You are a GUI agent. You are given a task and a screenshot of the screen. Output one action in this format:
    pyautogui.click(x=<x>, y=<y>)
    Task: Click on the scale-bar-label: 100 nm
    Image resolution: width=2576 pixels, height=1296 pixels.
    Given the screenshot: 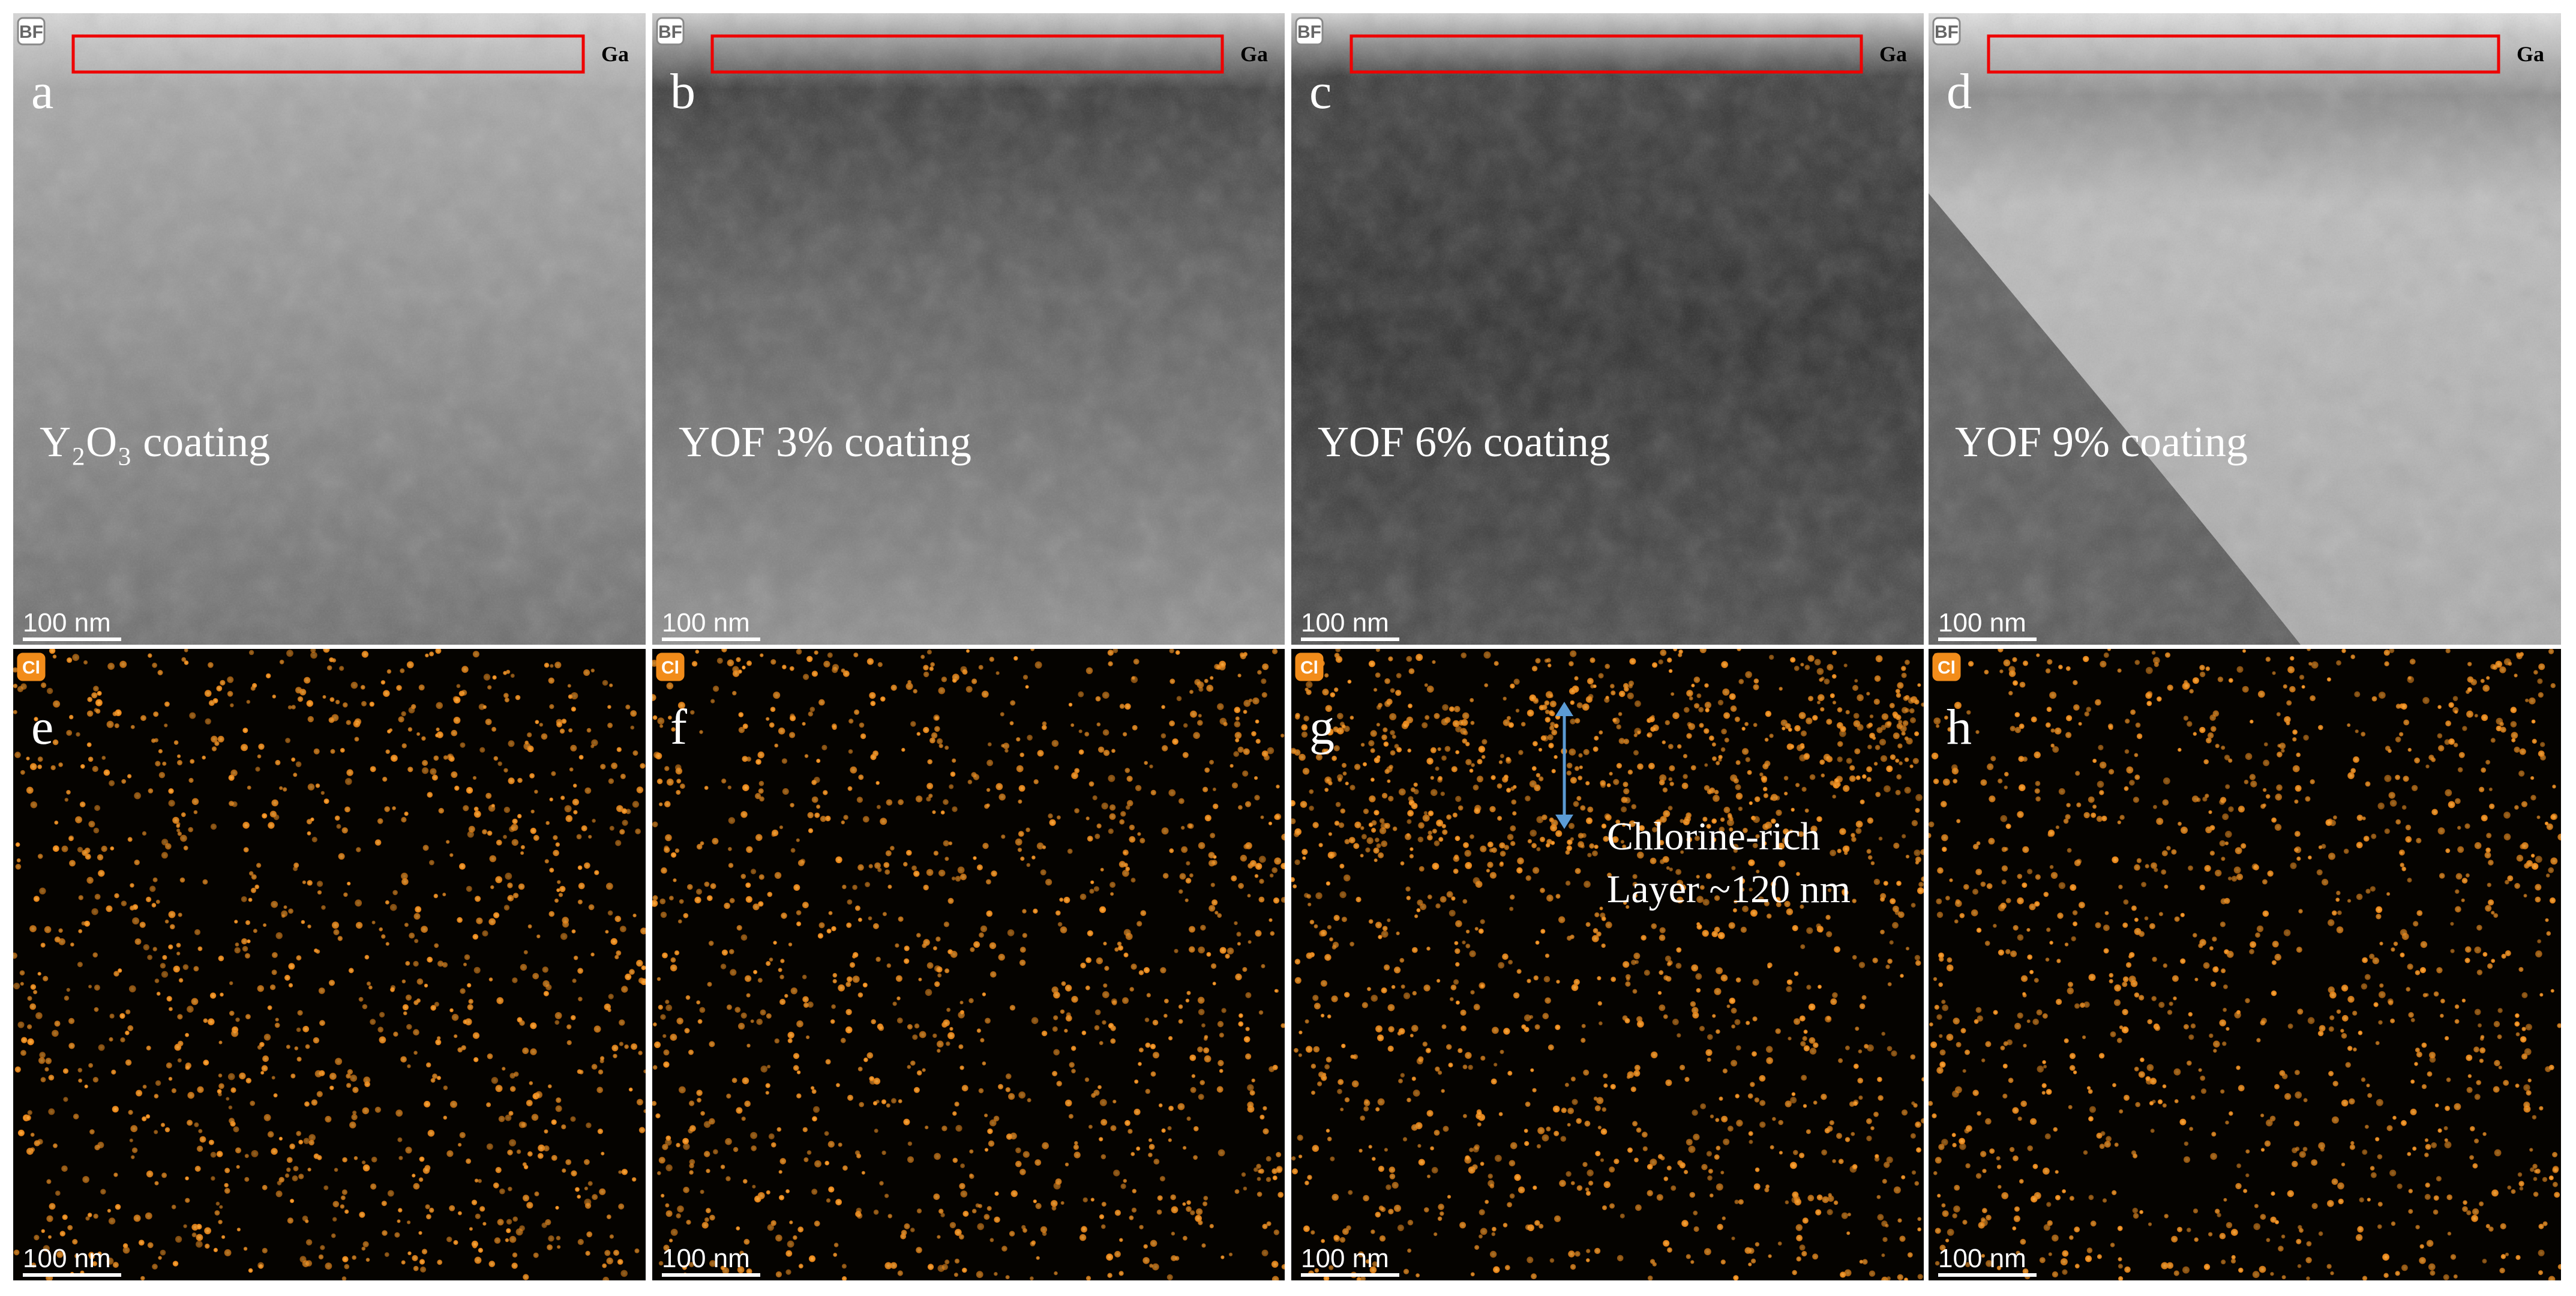 What is the action you would take?
    pyautogui.click(x=1982, y=622)
    